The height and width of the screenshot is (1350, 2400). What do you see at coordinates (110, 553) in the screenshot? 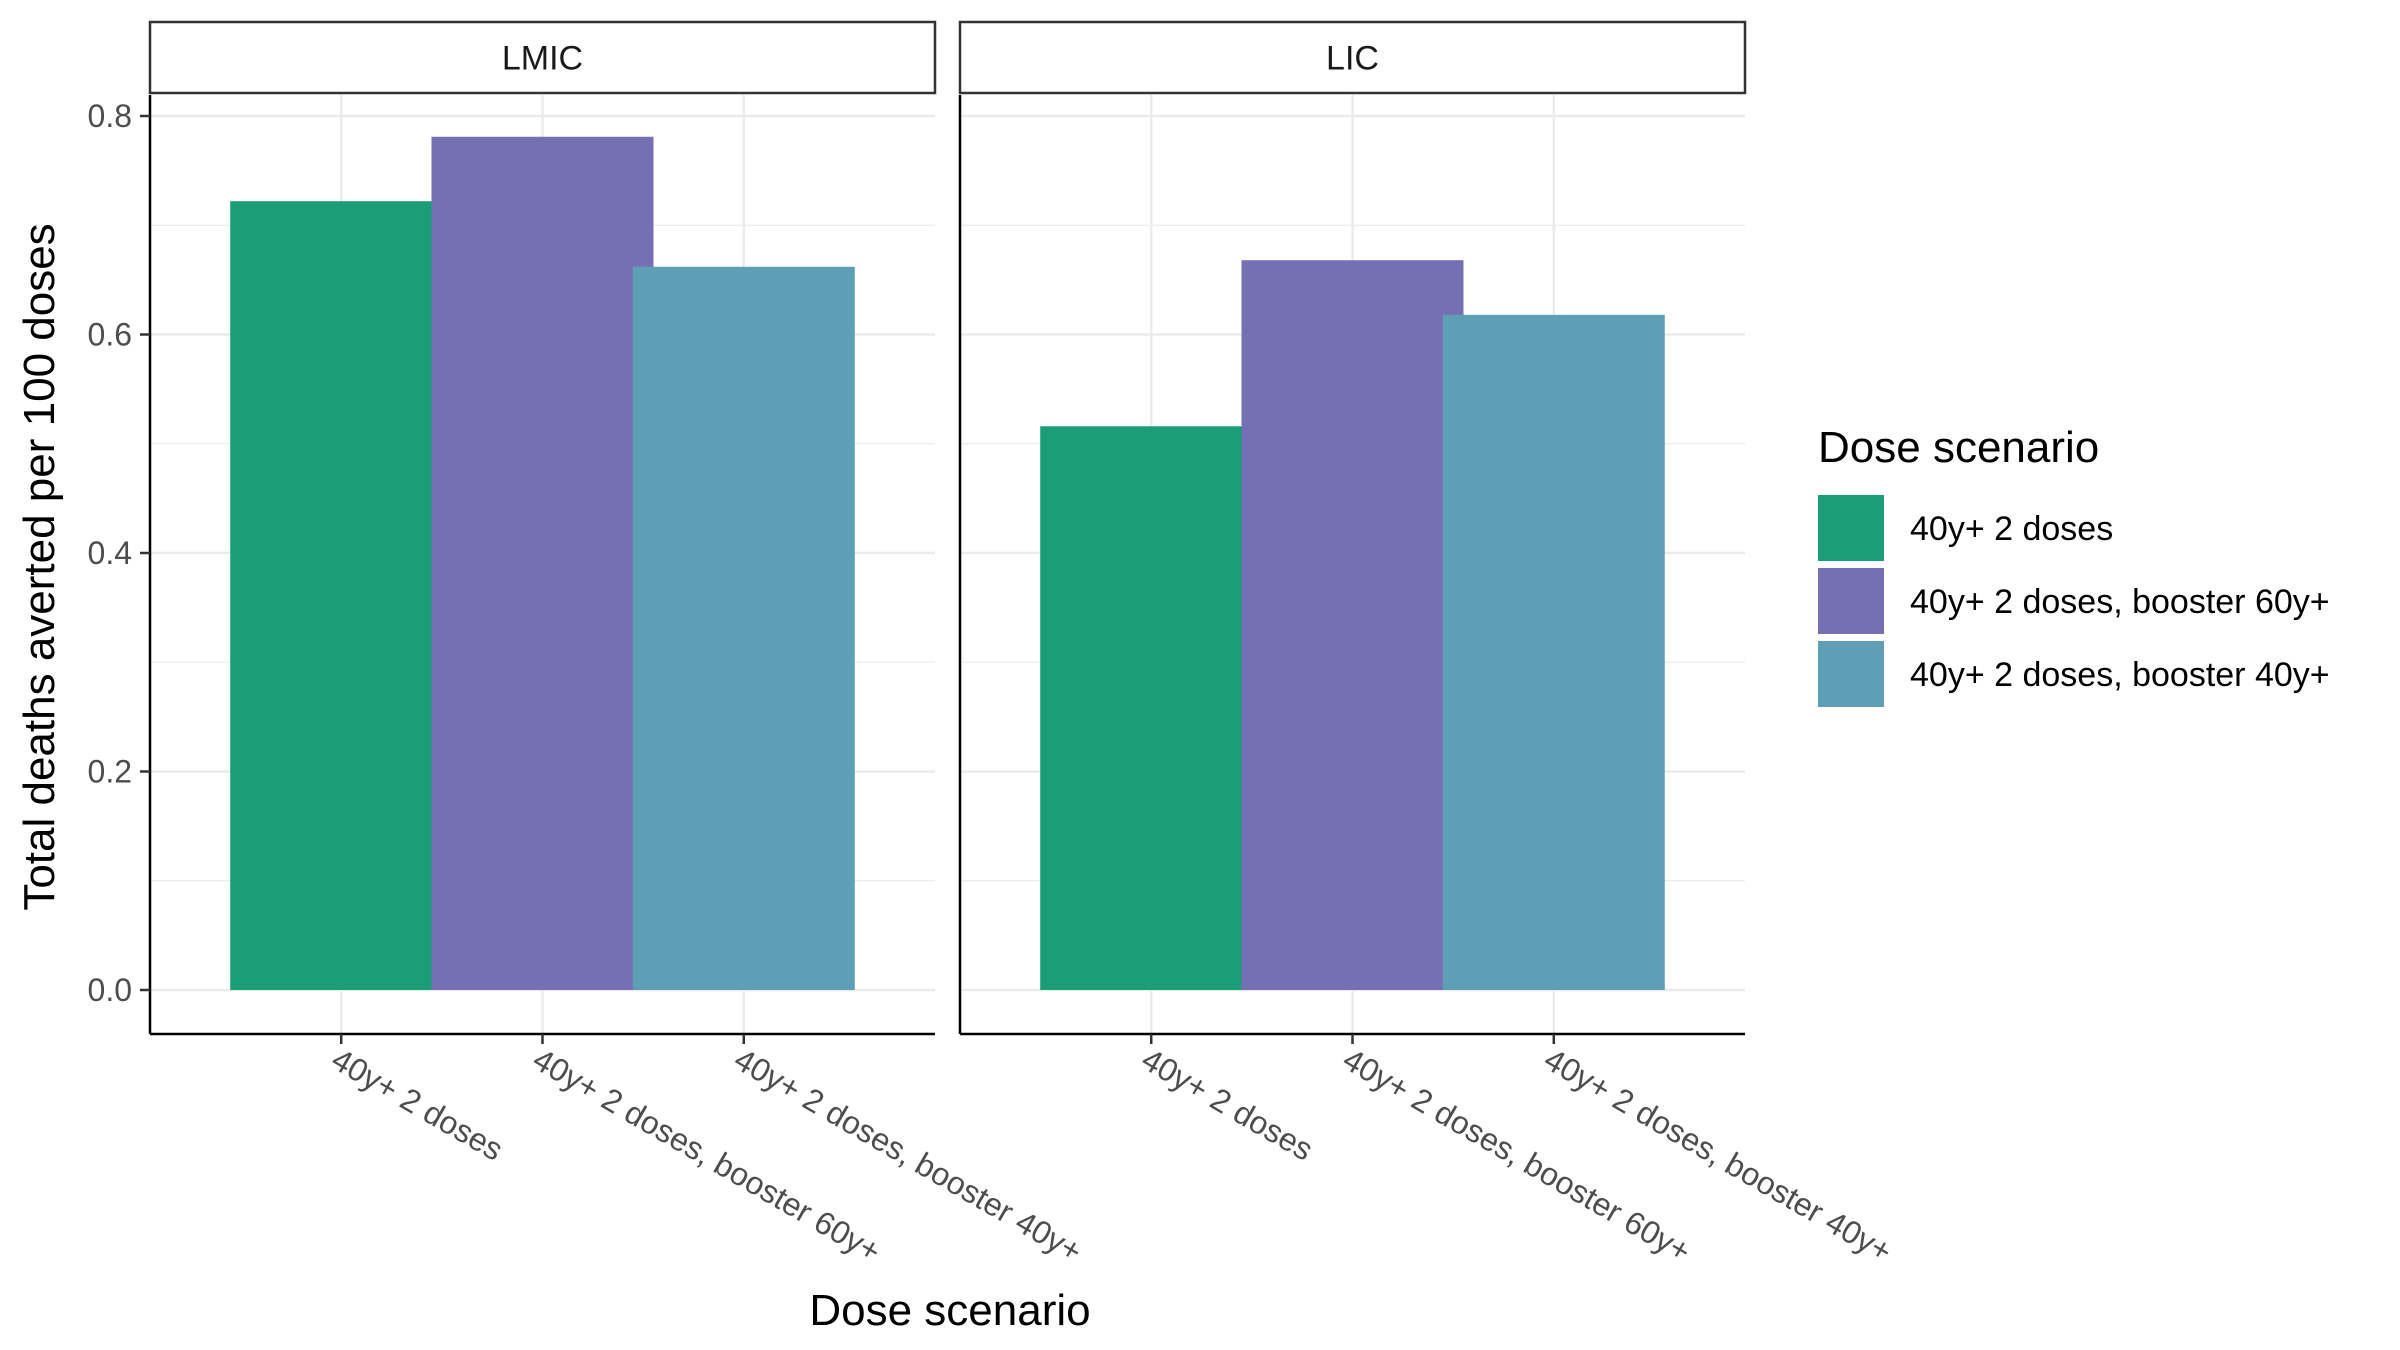
I see `y-tick-label: 0.4` at bounding box center [110, 553].